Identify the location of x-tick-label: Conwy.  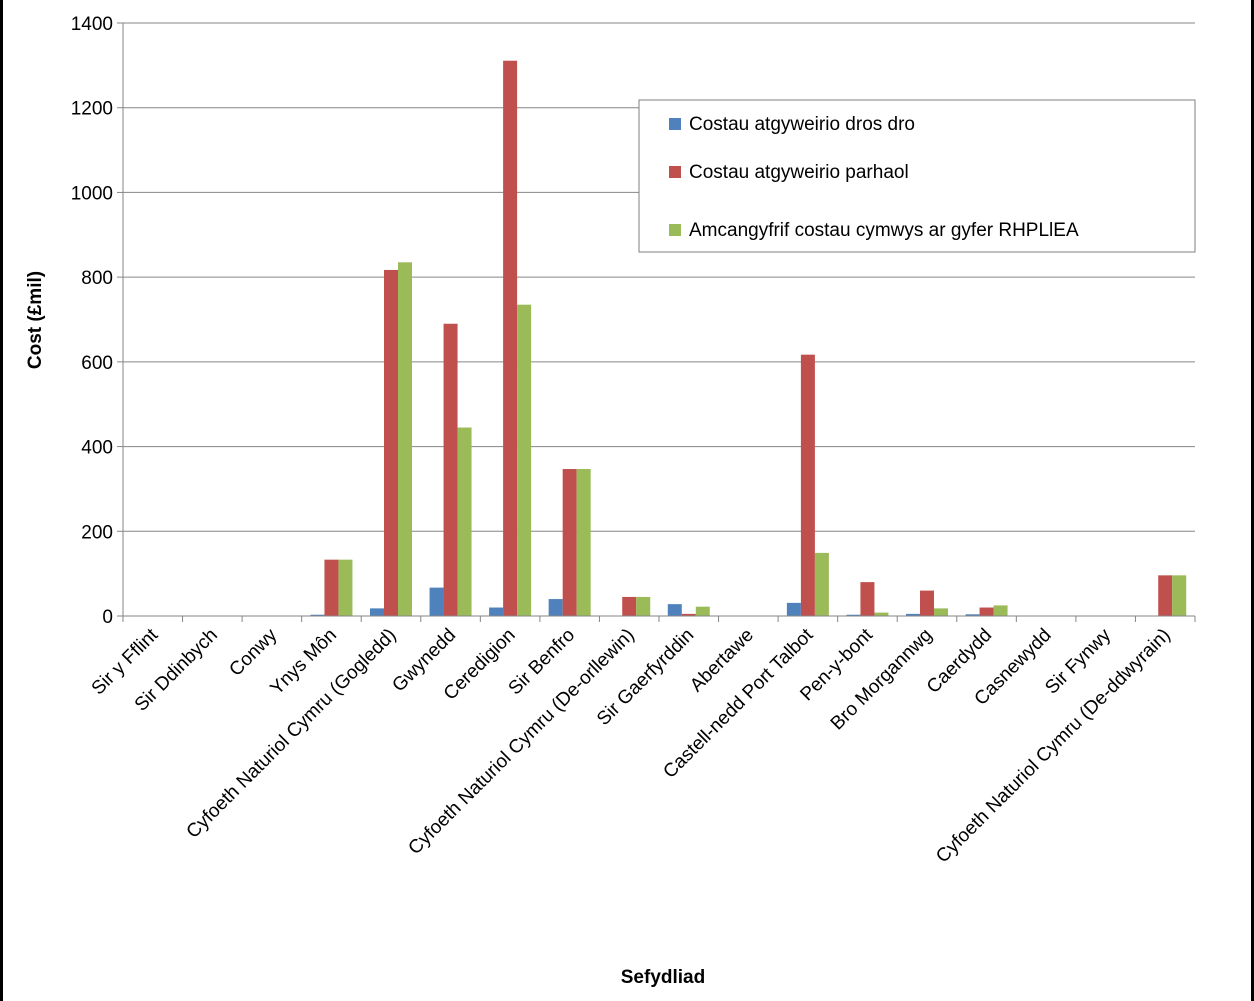
(254, 652).